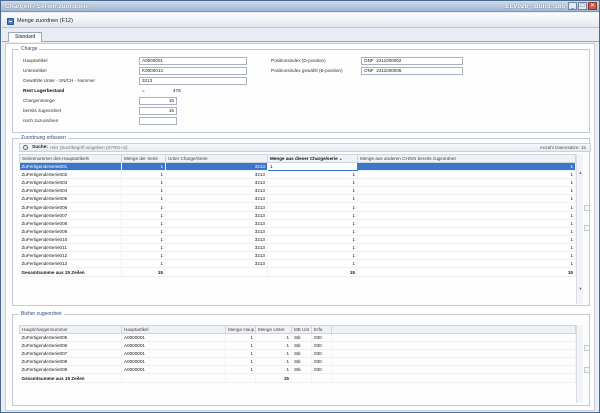  I want to click on table-row: ZuFertigendeSerie007 1 3213 1 1, so click(297, 215).